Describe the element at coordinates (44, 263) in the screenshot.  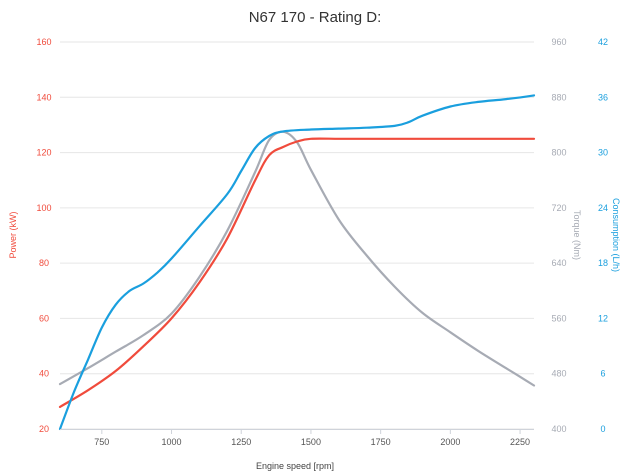
I see `power-tick-label: 80` at that location.